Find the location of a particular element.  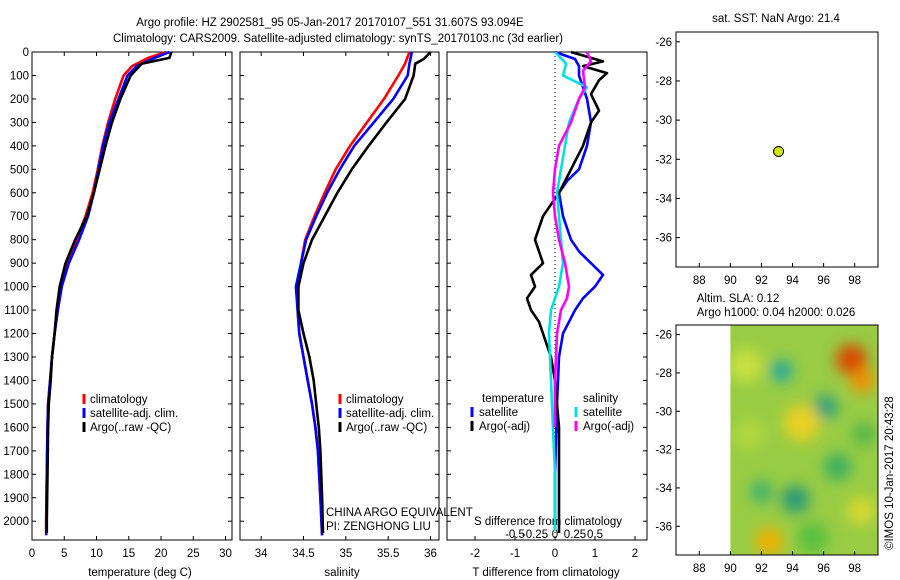

temperature-xtick-label: 30 is located at coordinates (225, 554).